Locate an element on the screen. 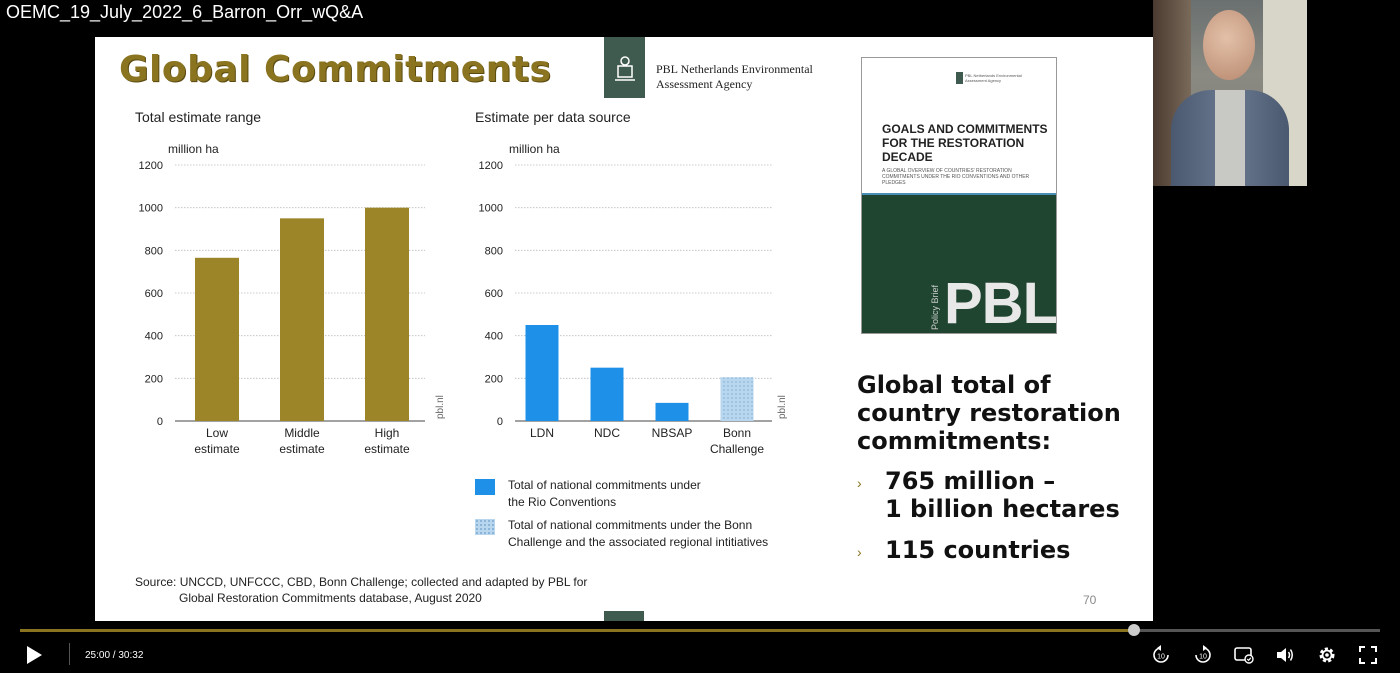 This screenshot has height=673, width=1400. slide-title: Global Commitments is located at coordinates (335, 69).